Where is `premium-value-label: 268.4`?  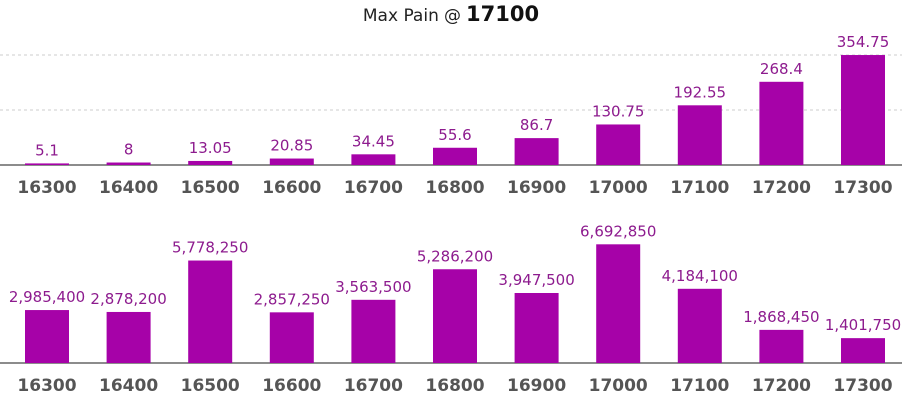
premium-value-label: 268.4 is located at coordinates (781, 69).